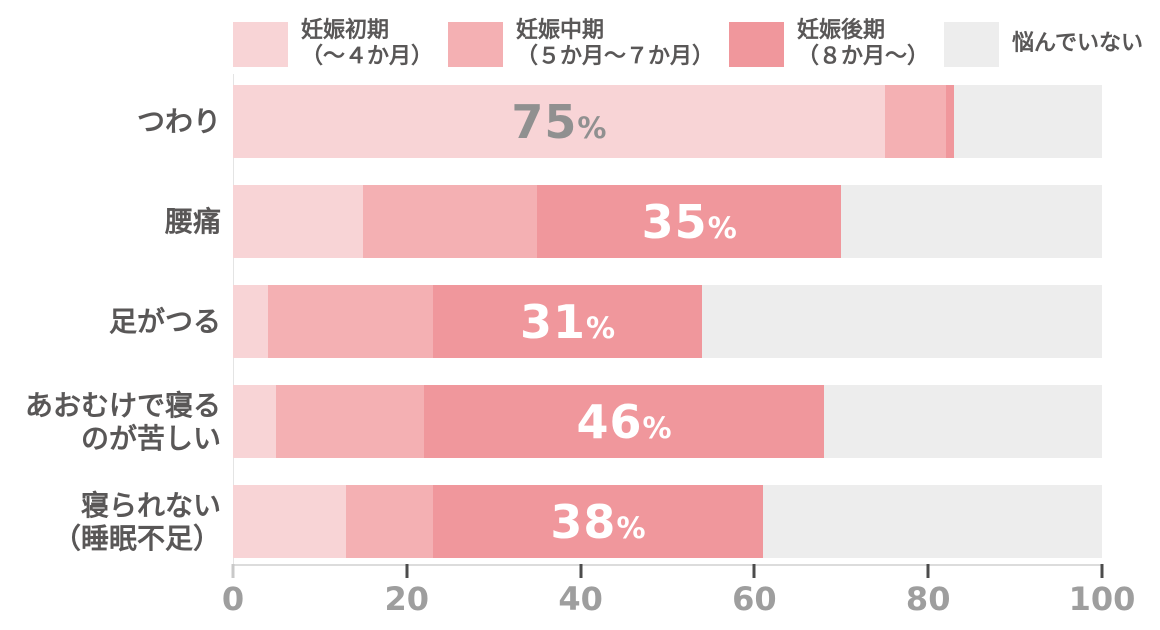  I want to click on bar-value-number: 75, so click(544, 121).